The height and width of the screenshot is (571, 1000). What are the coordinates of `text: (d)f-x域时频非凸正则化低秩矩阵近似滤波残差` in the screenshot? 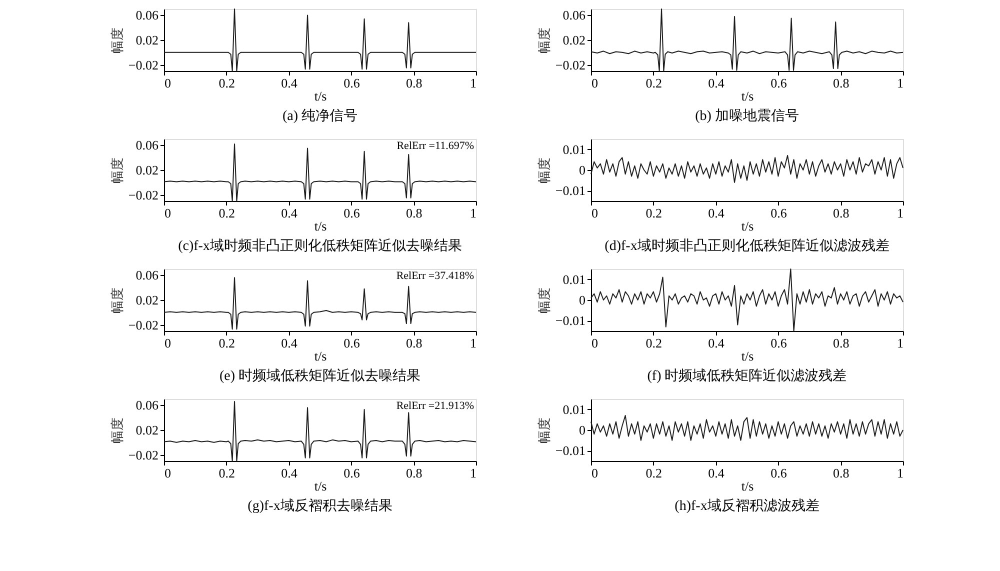 It's located at (747, 246).